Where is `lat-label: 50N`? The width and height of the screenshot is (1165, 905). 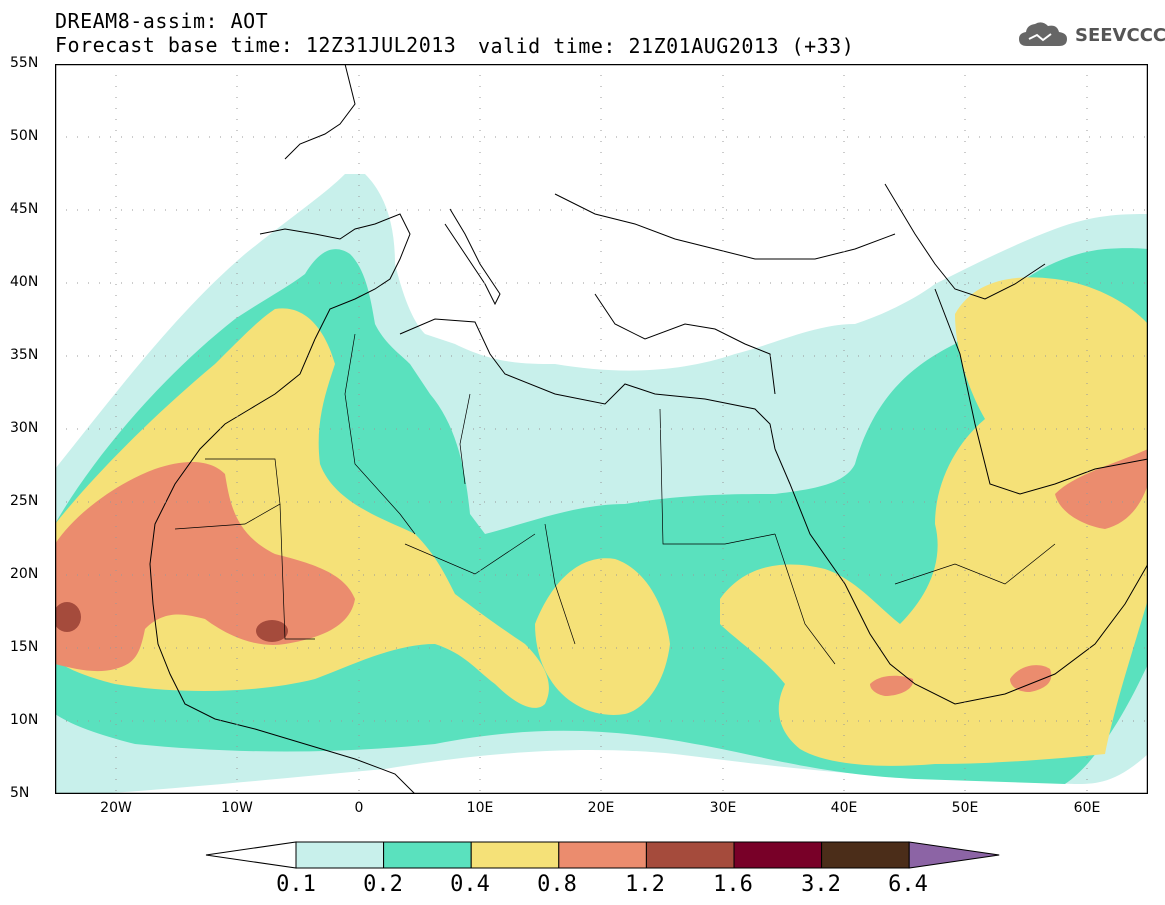
lat-label: 50N is located at coordinates (24, 136).